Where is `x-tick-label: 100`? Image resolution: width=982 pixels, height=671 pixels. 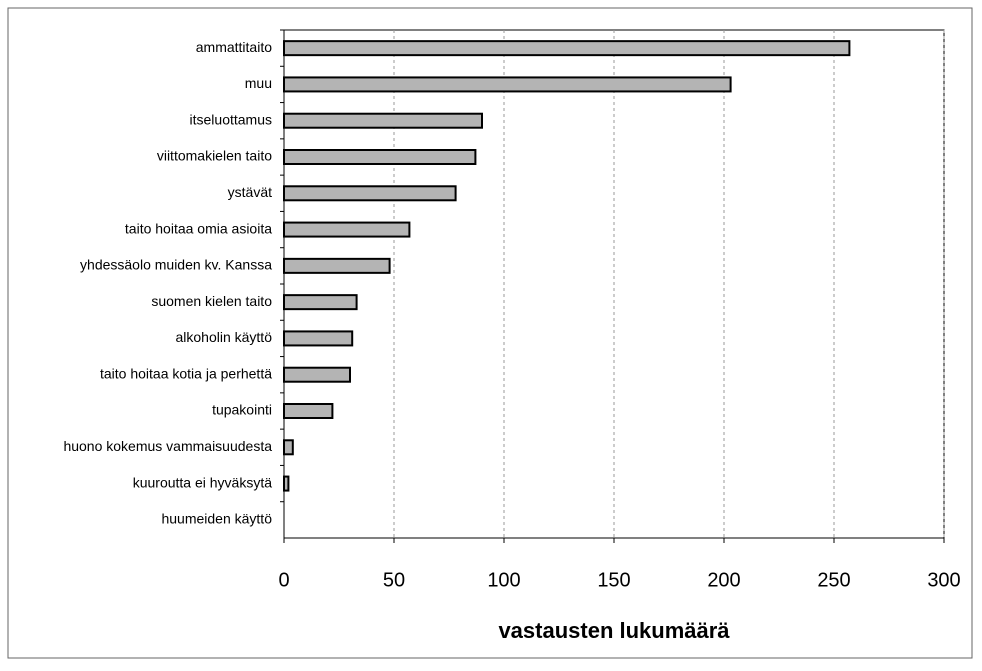 x-tick-label: 100 is located at coordinates (503, 580).